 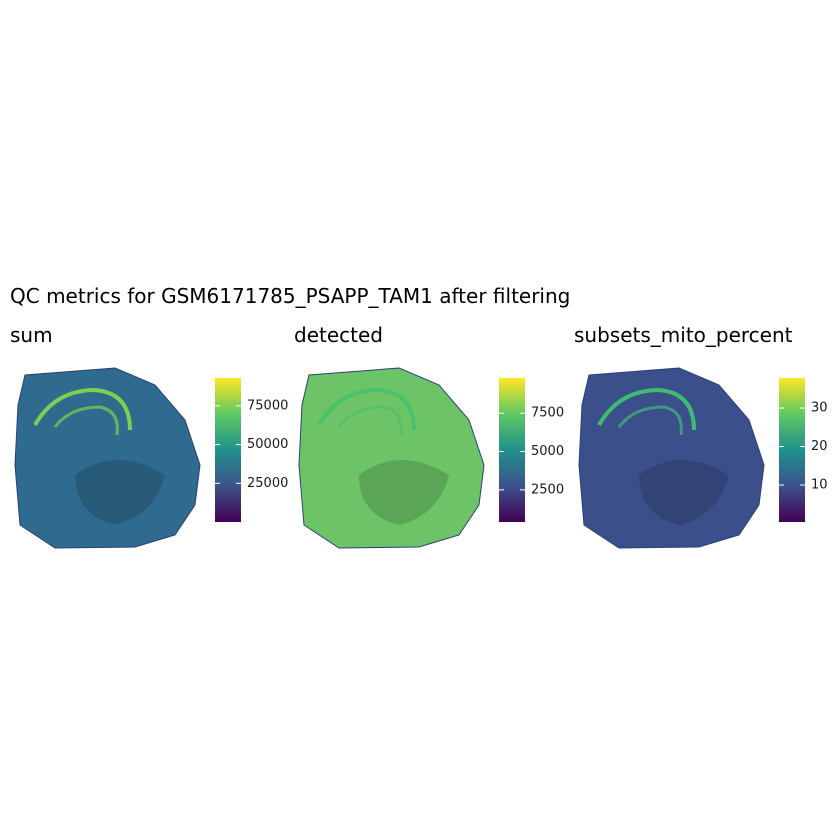 I want to click on colorbar-tick-label: 2500, so click(x=547, y=489).